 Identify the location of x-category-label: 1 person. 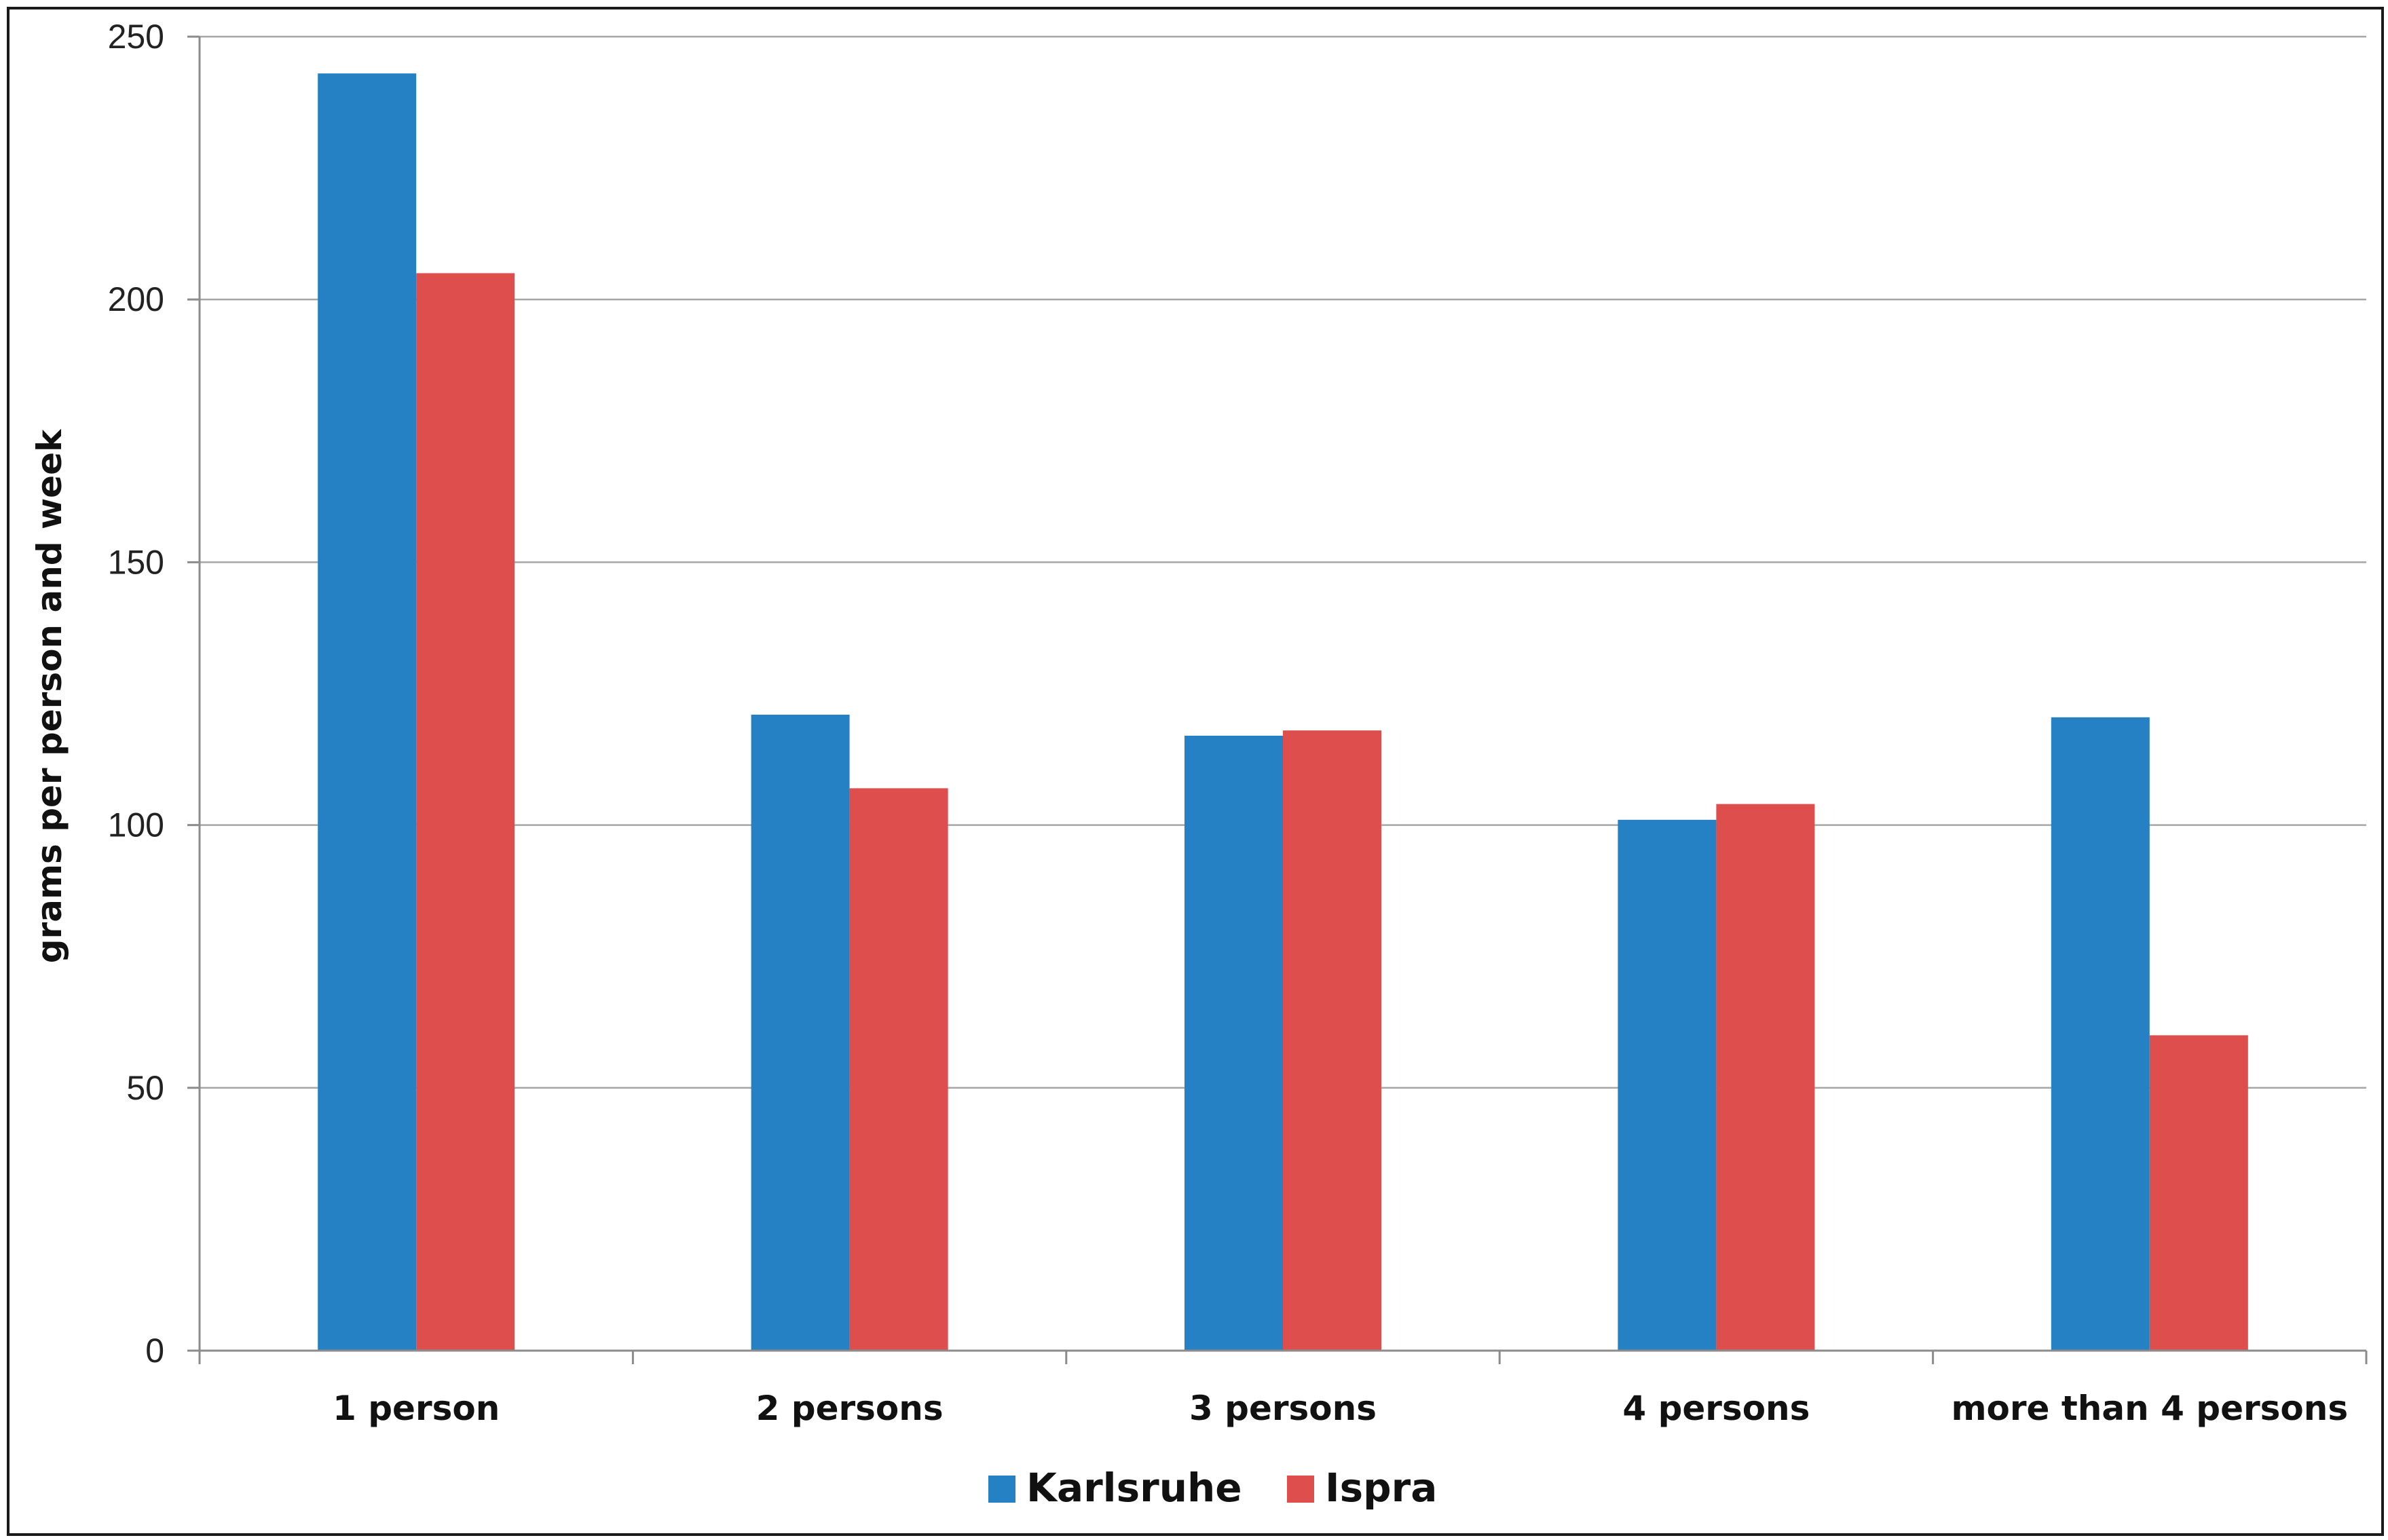
(416, 1409).